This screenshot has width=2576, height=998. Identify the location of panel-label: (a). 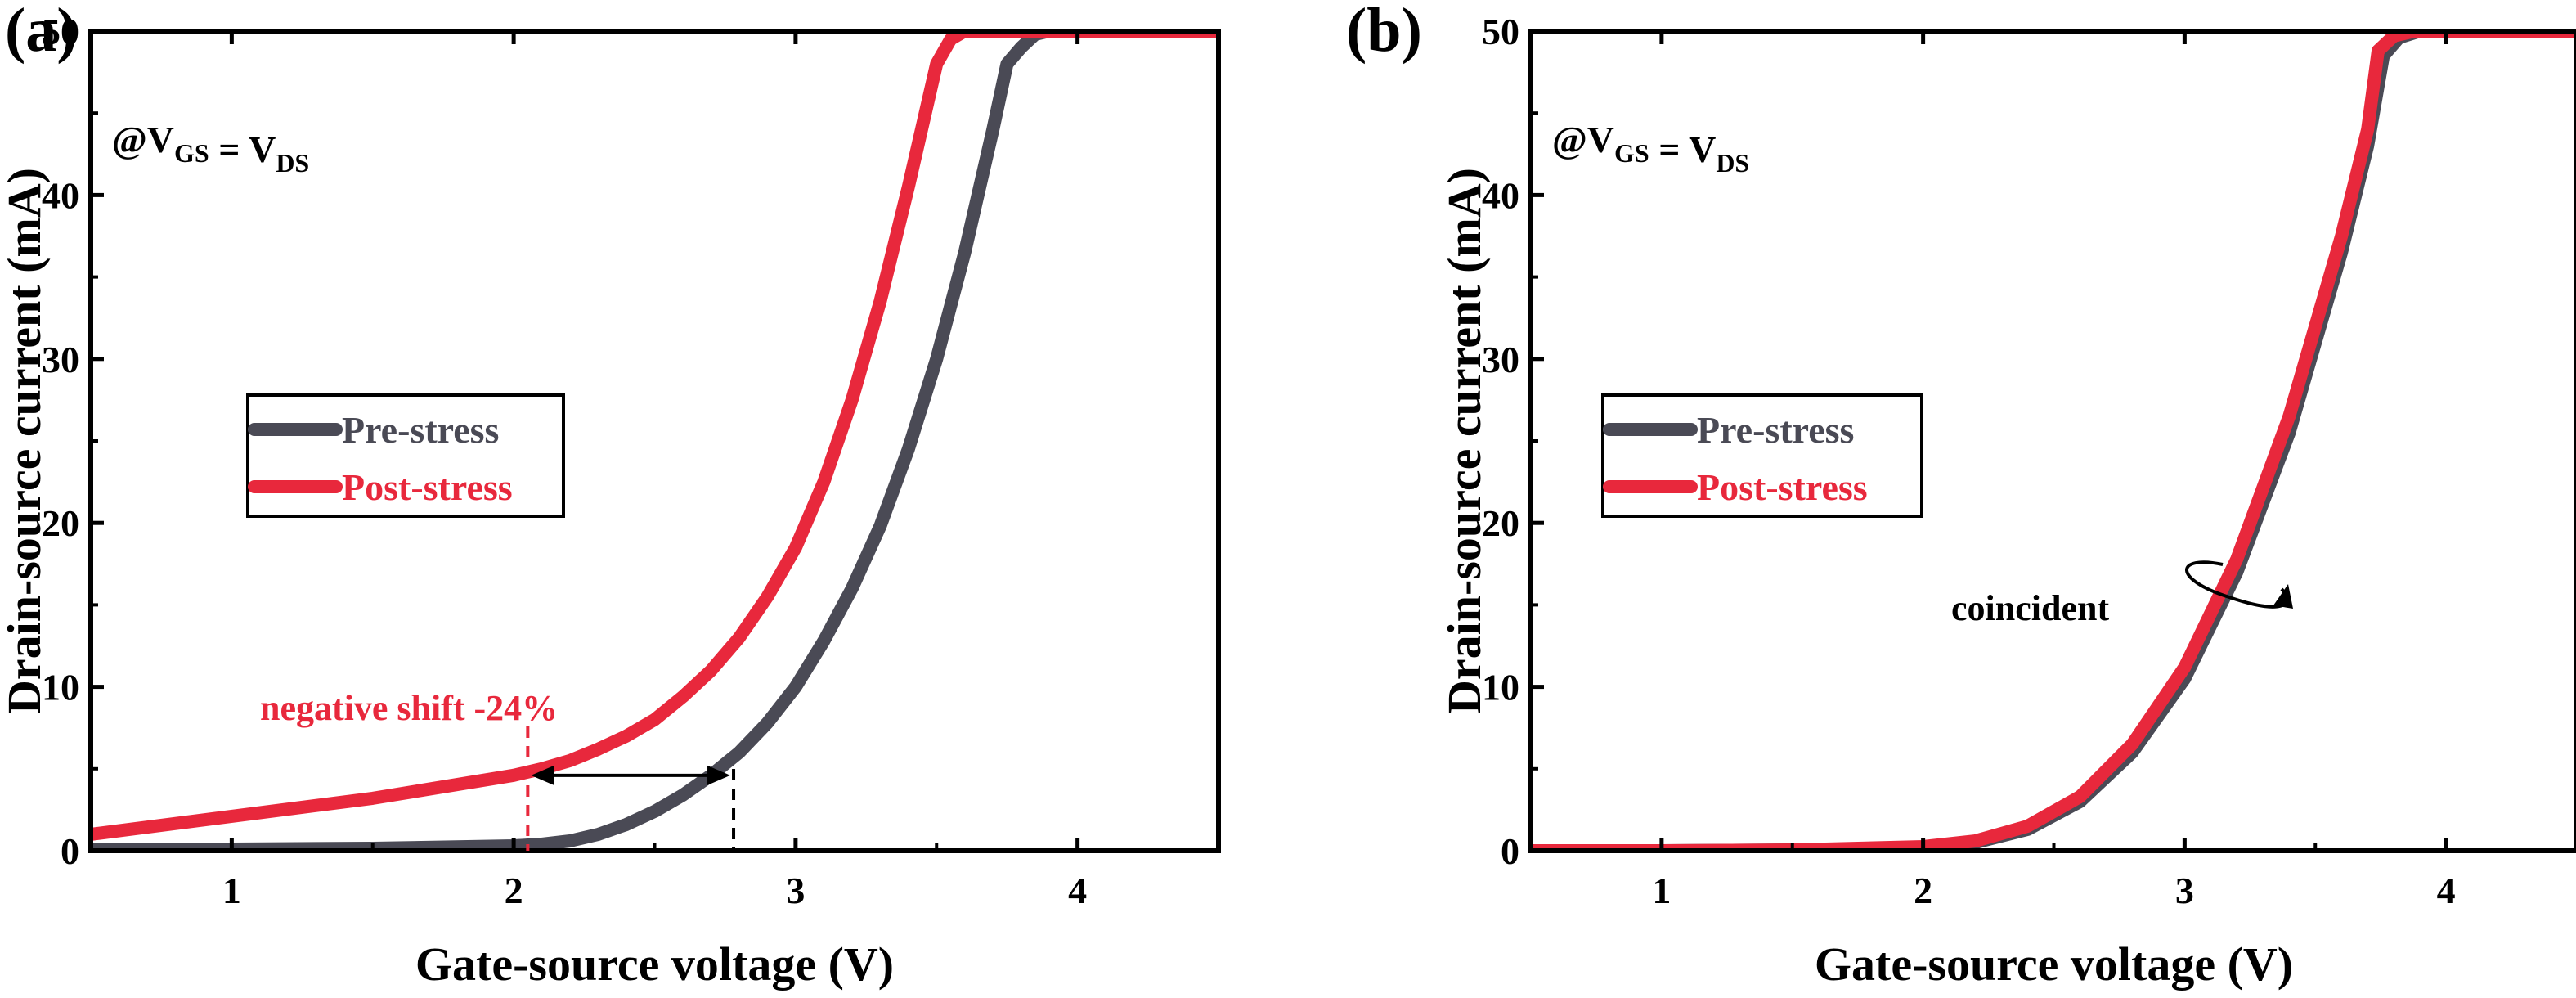
(41, 32).